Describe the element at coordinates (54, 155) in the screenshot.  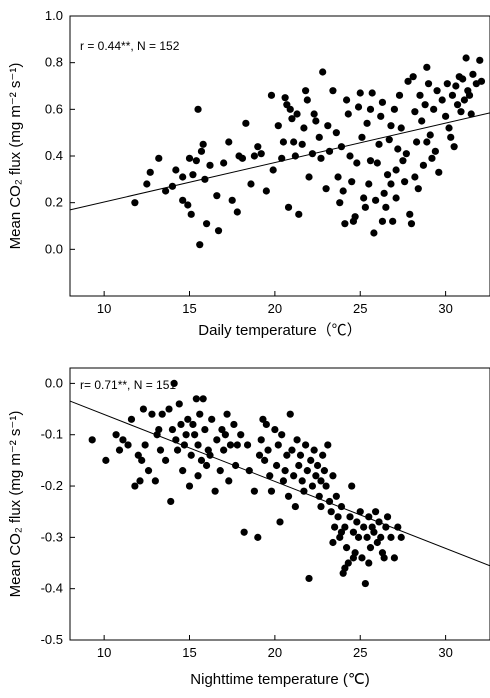
I see `y-tick-label: 0.4` at that location.